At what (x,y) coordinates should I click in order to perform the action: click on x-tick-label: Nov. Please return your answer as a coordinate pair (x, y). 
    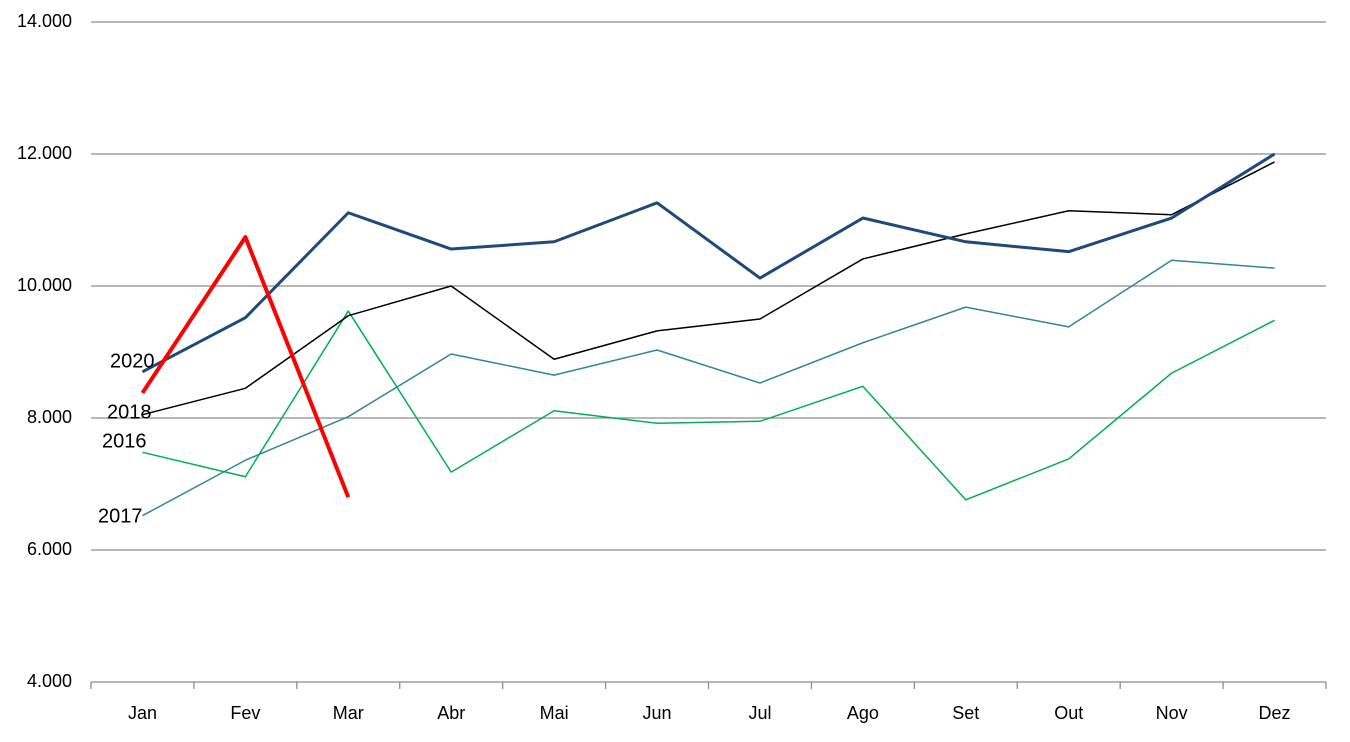
    Looking at the image, I should click on (1172, 713).